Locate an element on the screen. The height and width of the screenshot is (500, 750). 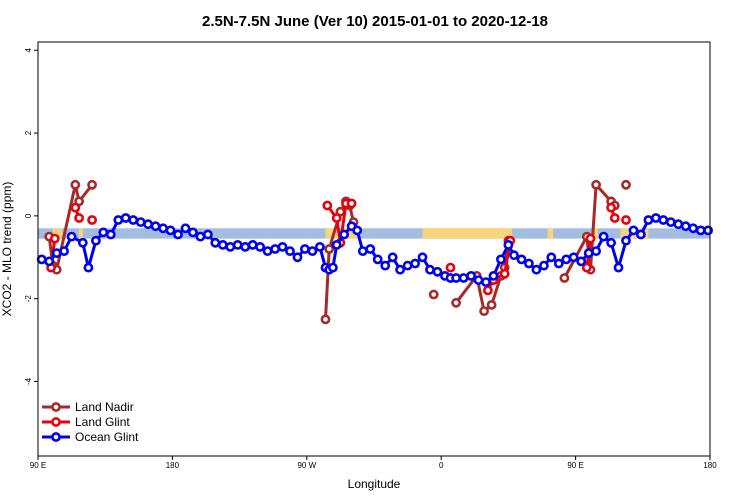
ocean-band is located at coordinates (374, 233).